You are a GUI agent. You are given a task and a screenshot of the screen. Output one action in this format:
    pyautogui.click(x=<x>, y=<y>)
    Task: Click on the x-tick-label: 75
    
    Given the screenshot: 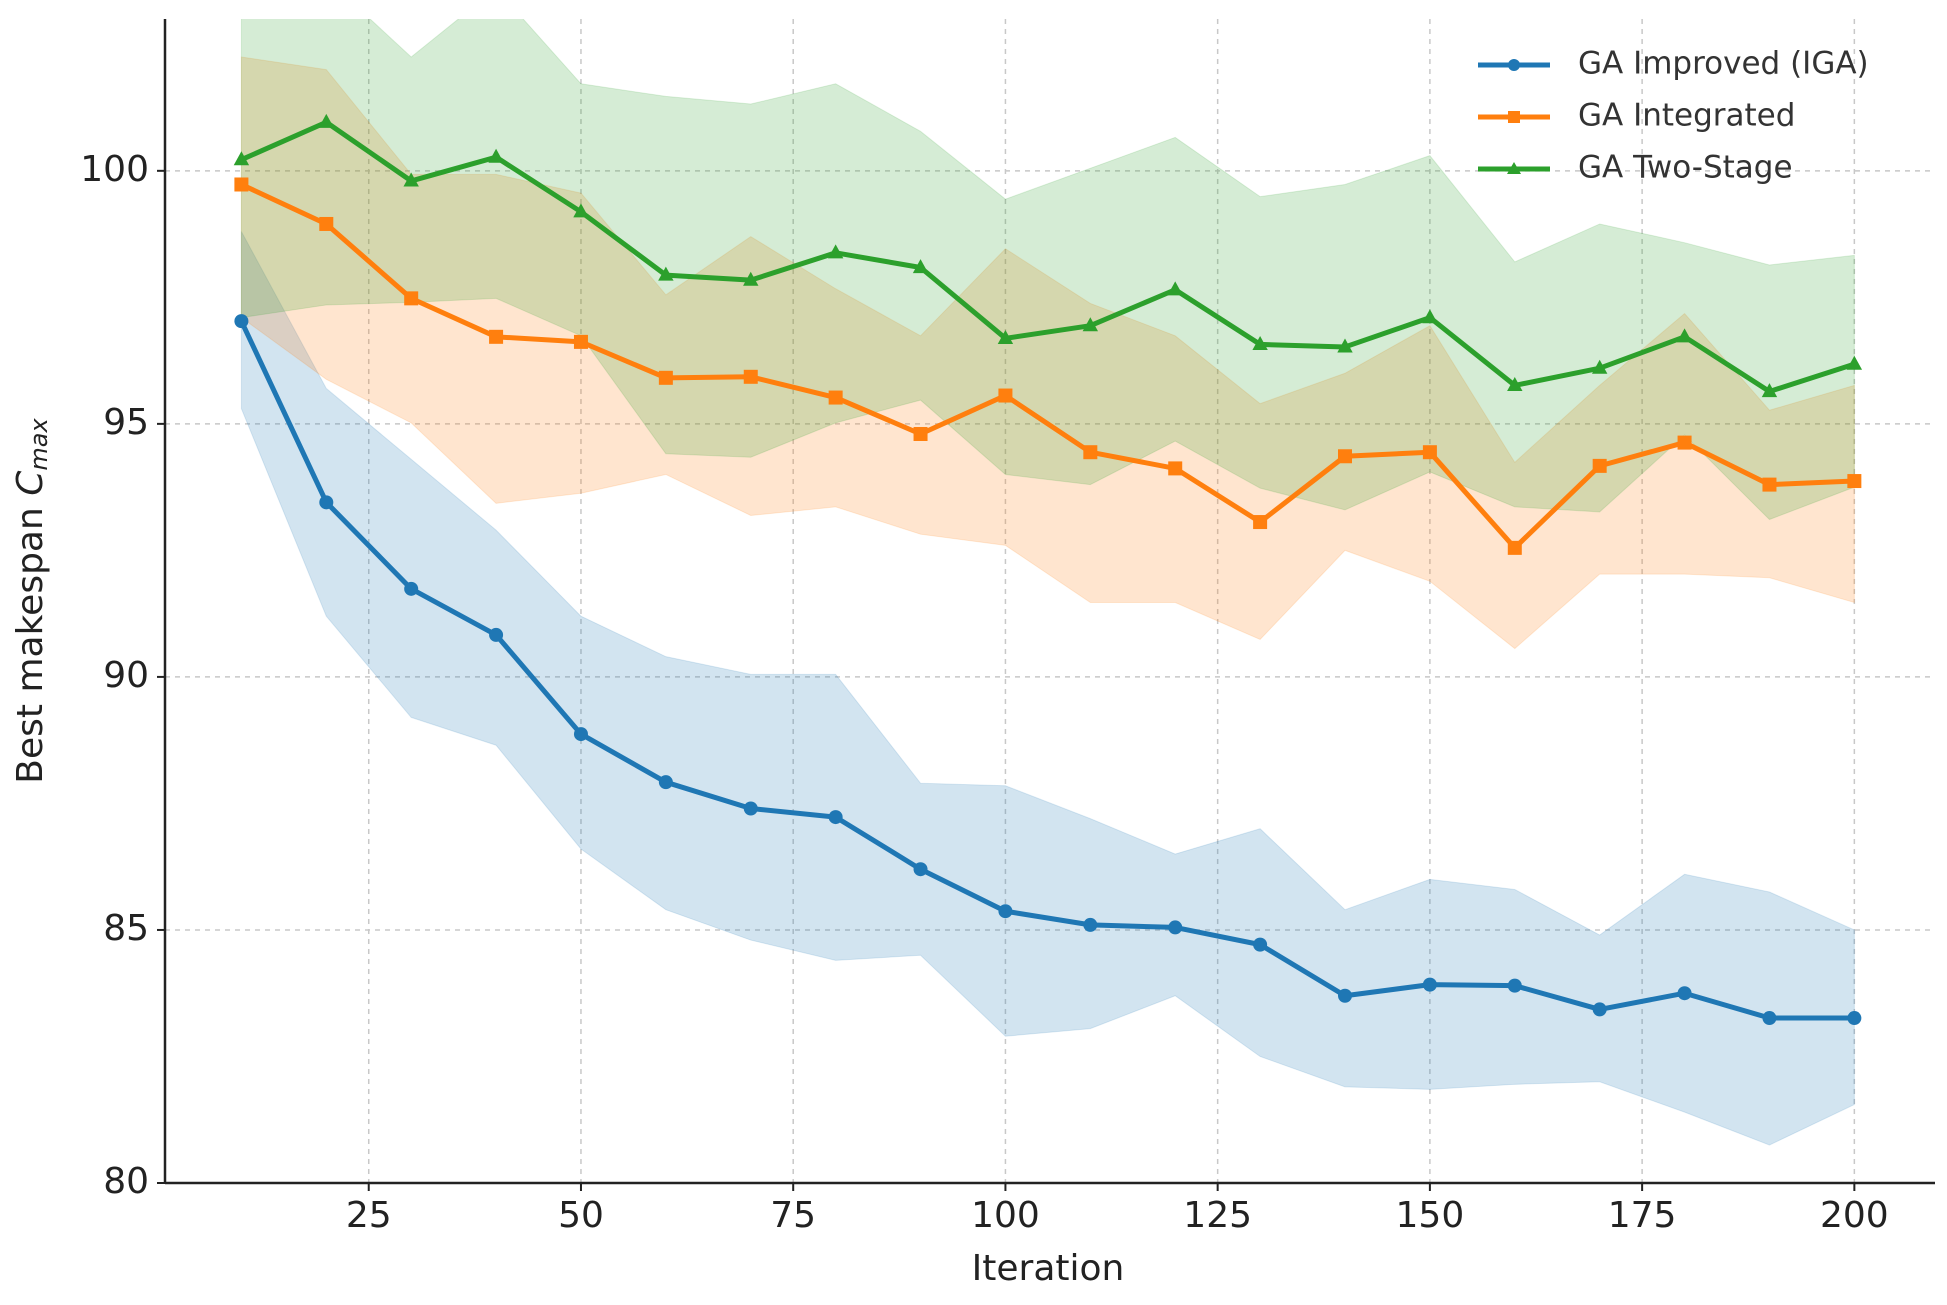 What is the action you would take?
    pyautogui.click(x=793, y=1215)
    